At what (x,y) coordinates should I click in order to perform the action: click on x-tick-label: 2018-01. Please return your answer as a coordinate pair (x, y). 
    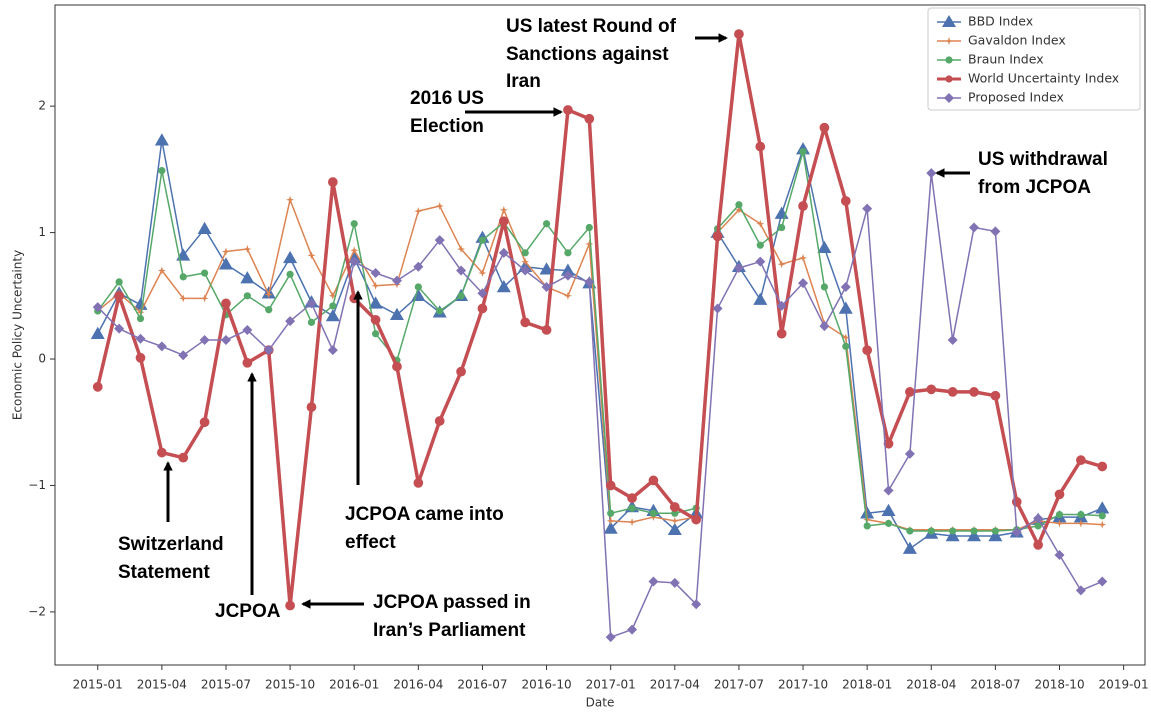
    Looking at the image, I should click on (867, 685).